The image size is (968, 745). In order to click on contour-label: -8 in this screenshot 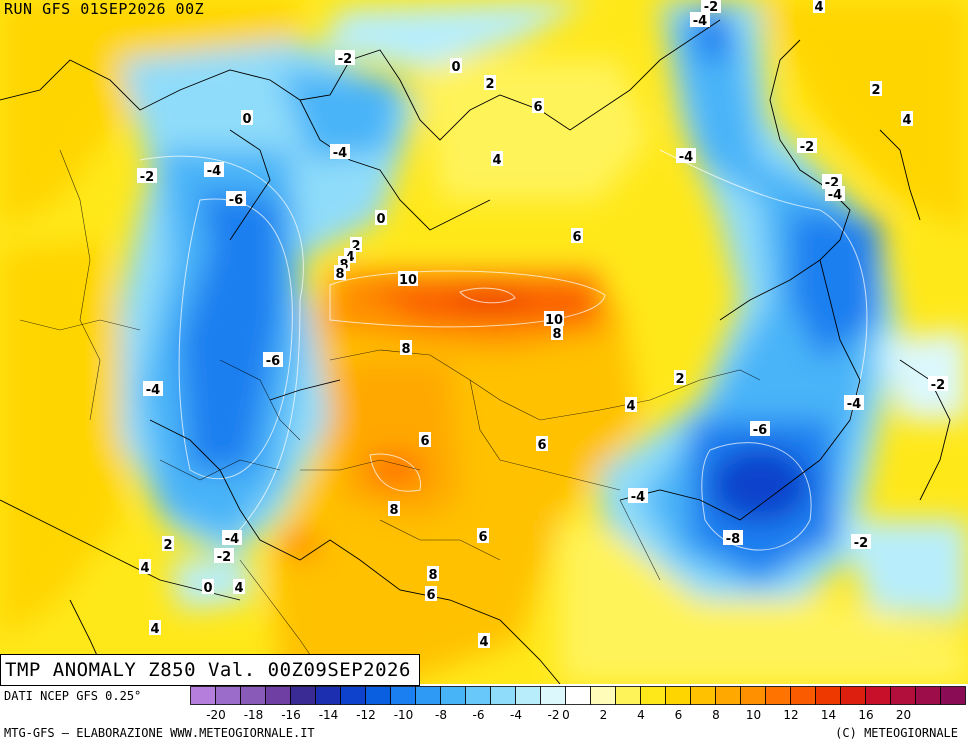, I will do `click(733, 538)`.